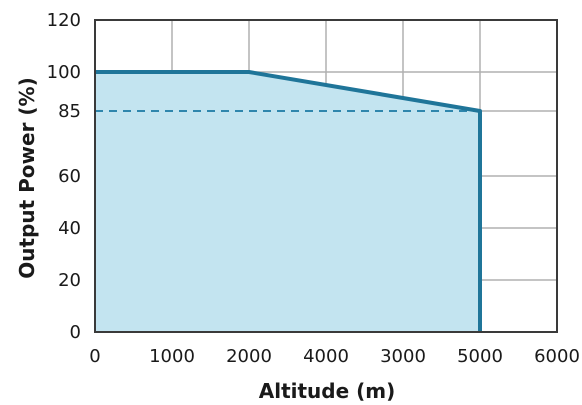 Image resolution: width=582 pixels, height=405 pixels. I want to click on y-axis-ticks: 0 20 40 60 85 100 120, so click(64, 176).